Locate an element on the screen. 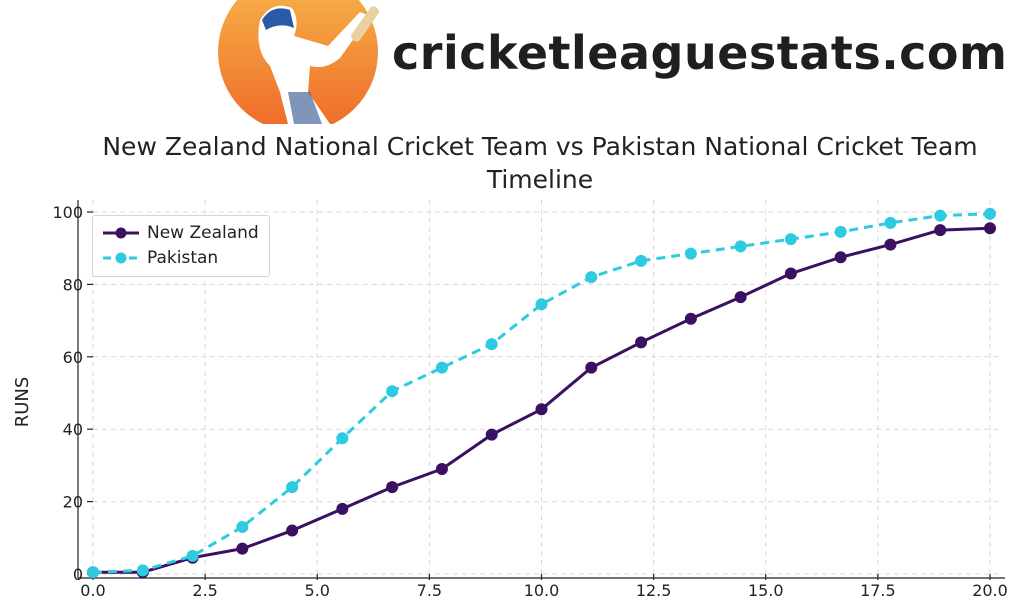  y-axis-label: RUNS is located at coordinates (22, 402).